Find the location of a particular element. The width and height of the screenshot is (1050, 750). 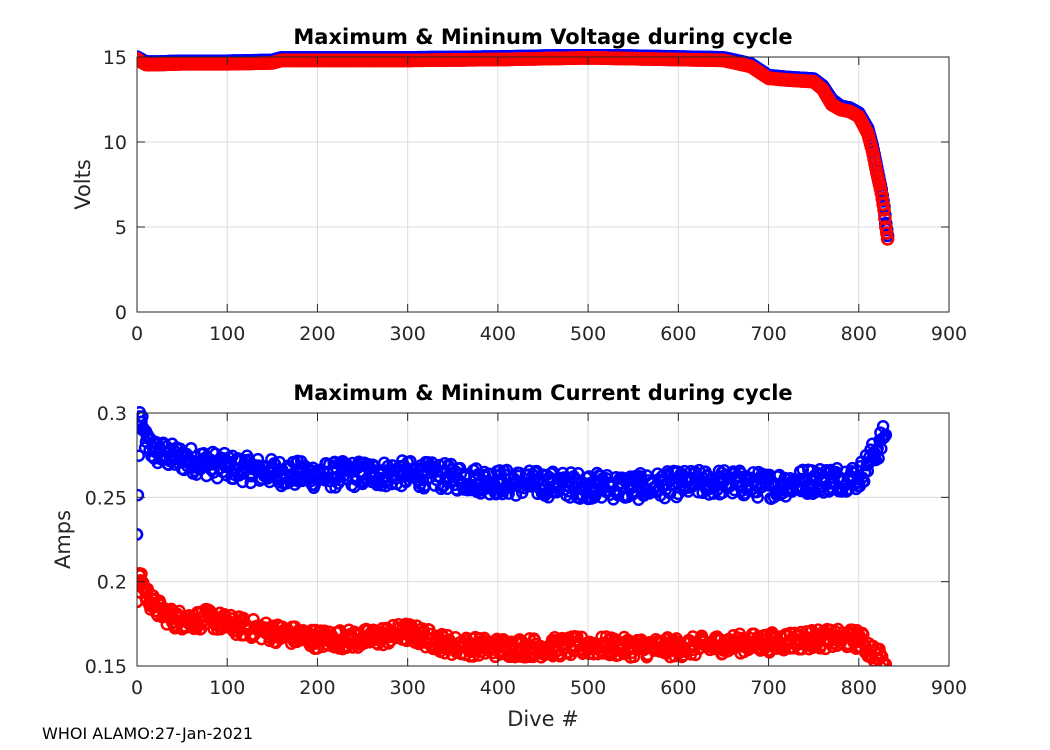

x-tick-label: 900 is located at coordinates (949, 688).